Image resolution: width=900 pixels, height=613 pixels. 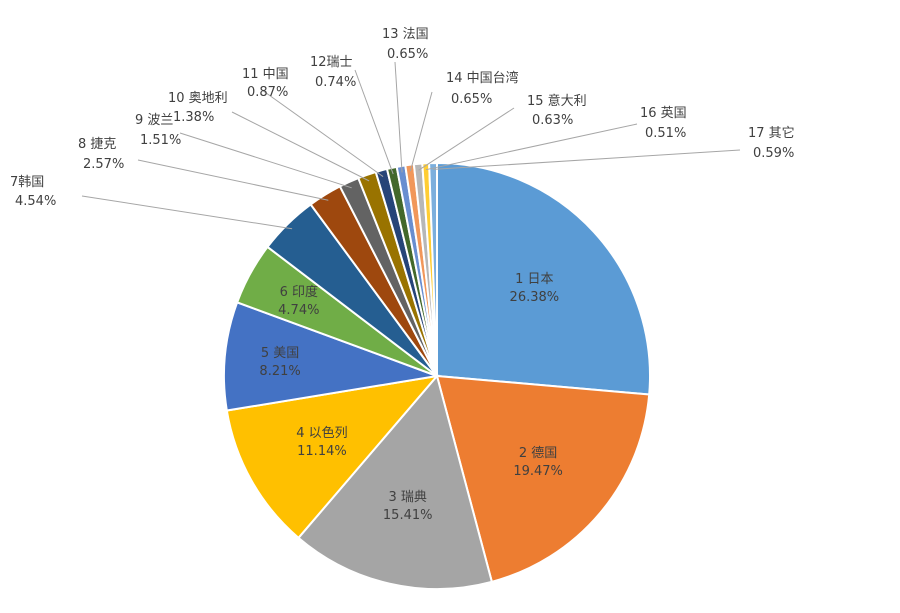 What do you see at coordinates (408, 497) in the screenshot?
I see `slice-name-label: 3 瑞典` at bounding box center [408, 497].